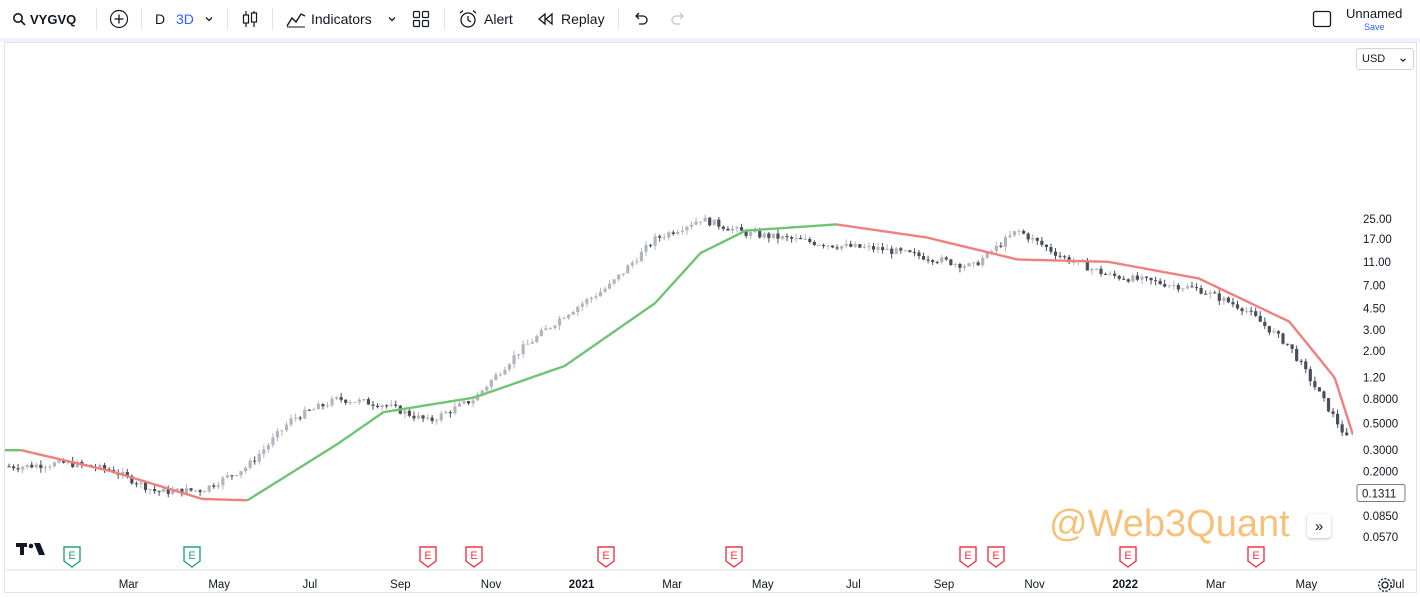 The height and width of the screenshot is (598, 1420). I want to click on interval-dropdown, so click(209, 19).